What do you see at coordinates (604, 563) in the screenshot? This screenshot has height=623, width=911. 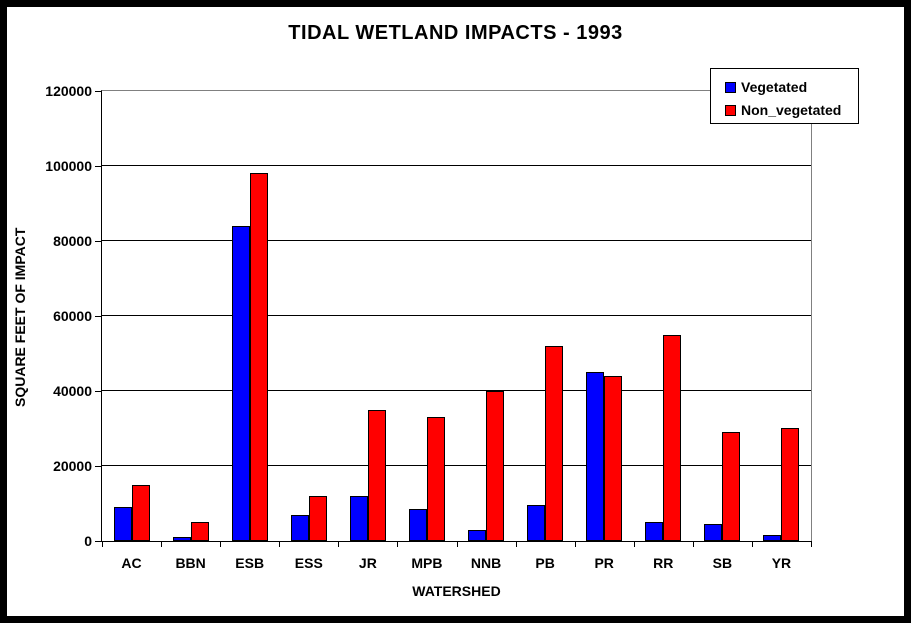 I see `x-tick-label-pr: PR` at bounding box center [604, 563].